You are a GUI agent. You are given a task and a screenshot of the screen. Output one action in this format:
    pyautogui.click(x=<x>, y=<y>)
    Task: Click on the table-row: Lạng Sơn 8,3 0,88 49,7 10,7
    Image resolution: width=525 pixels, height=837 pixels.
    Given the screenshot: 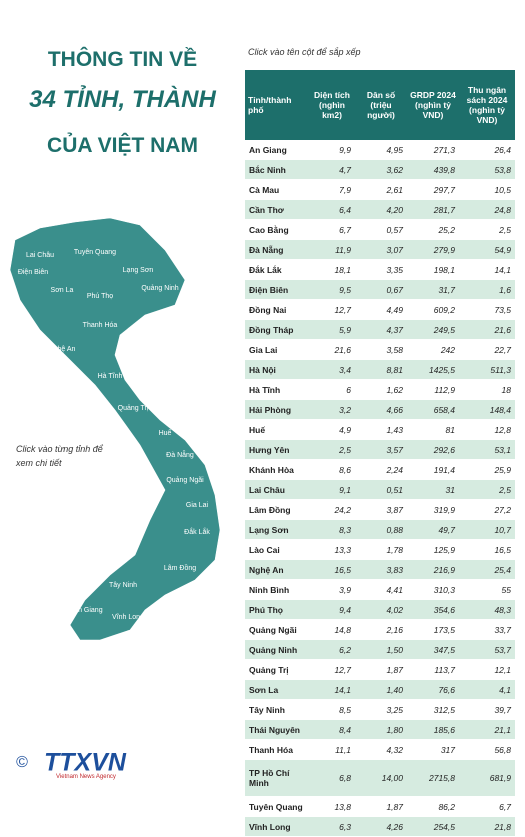 What is the action you would take?
    pyautogui.click(x=380, y=529)
    